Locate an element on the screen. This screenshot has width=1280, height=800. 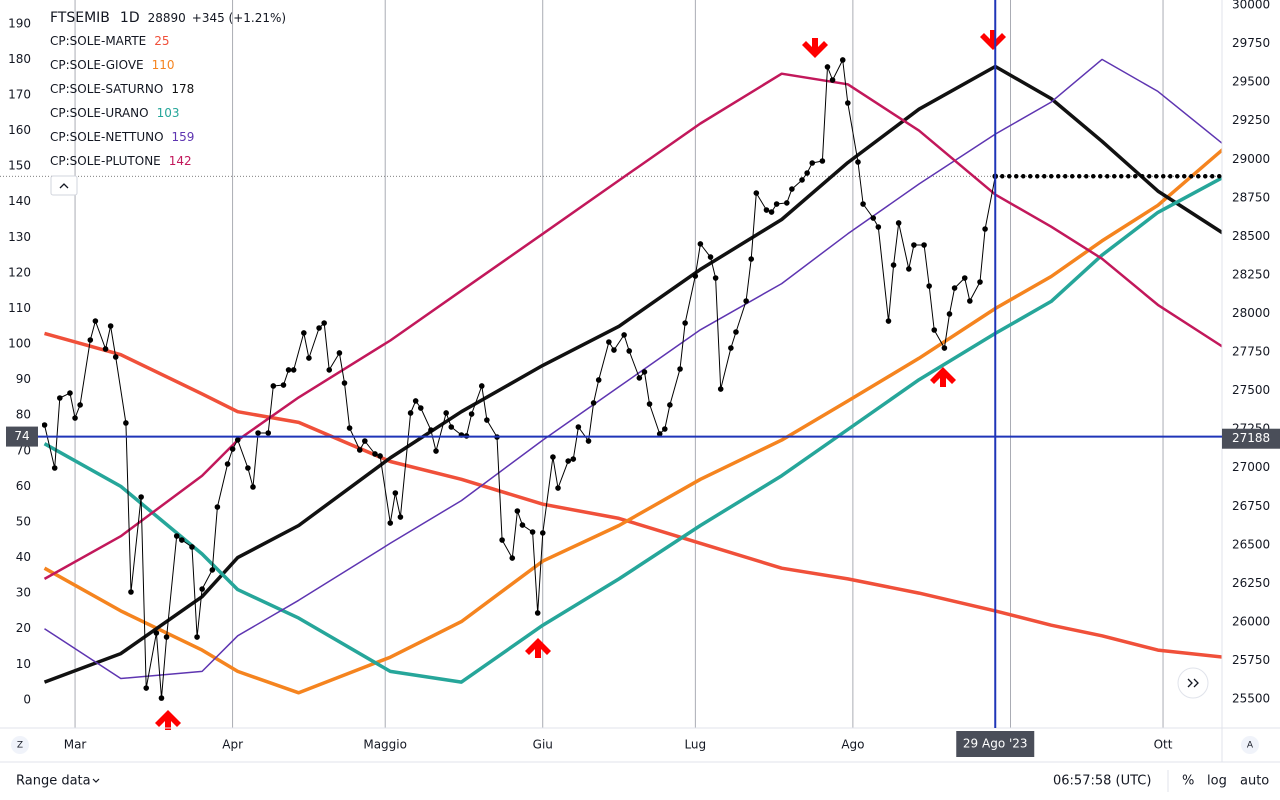
right-scale-button: A is located at coordinates (1250, 745).